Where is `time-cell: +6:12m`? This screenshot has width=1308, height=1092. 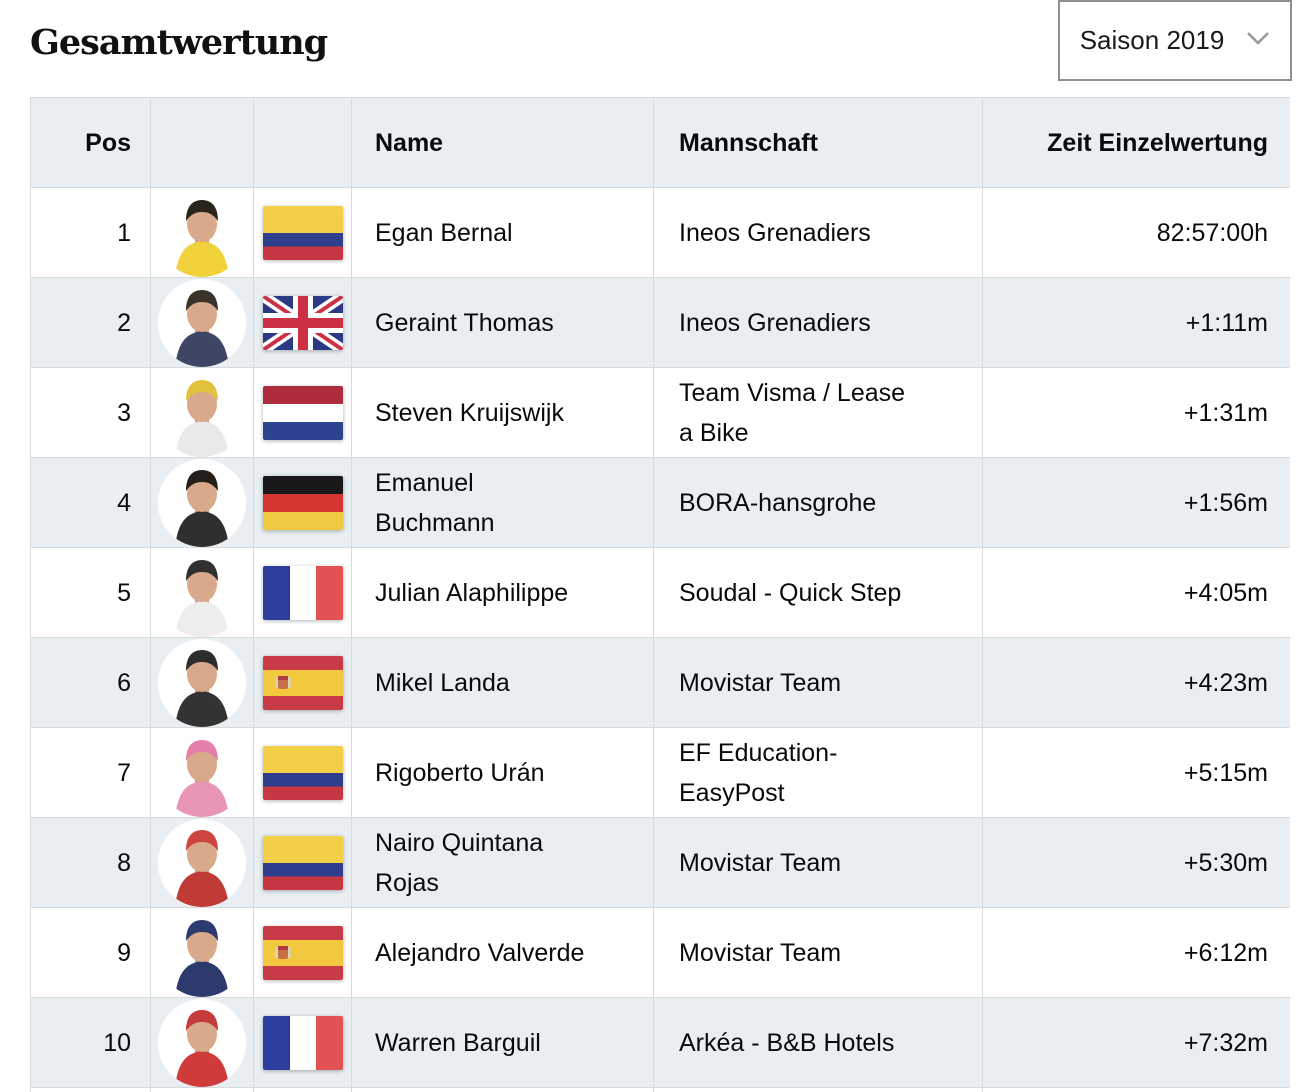 time-cell: +6:12m is located at coordinates (1136, 952).